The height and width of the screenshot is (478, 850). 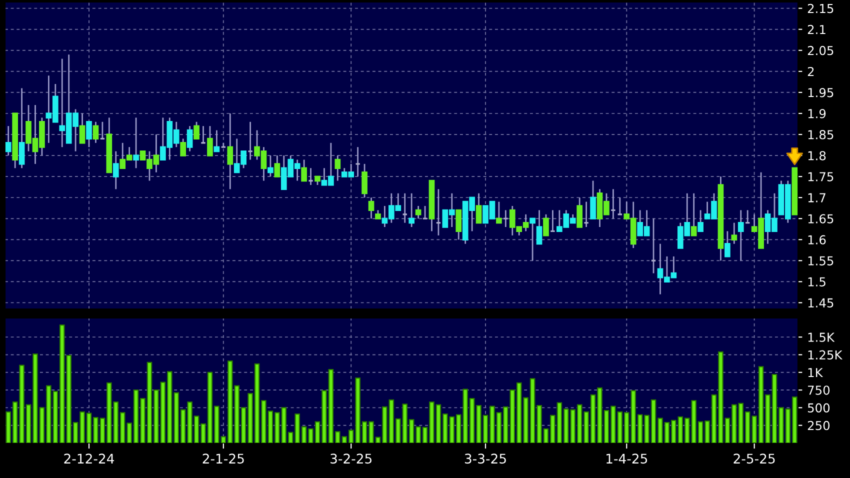 I want to click on x-tick-label: 2-5-25, so click(x=754, y=459).